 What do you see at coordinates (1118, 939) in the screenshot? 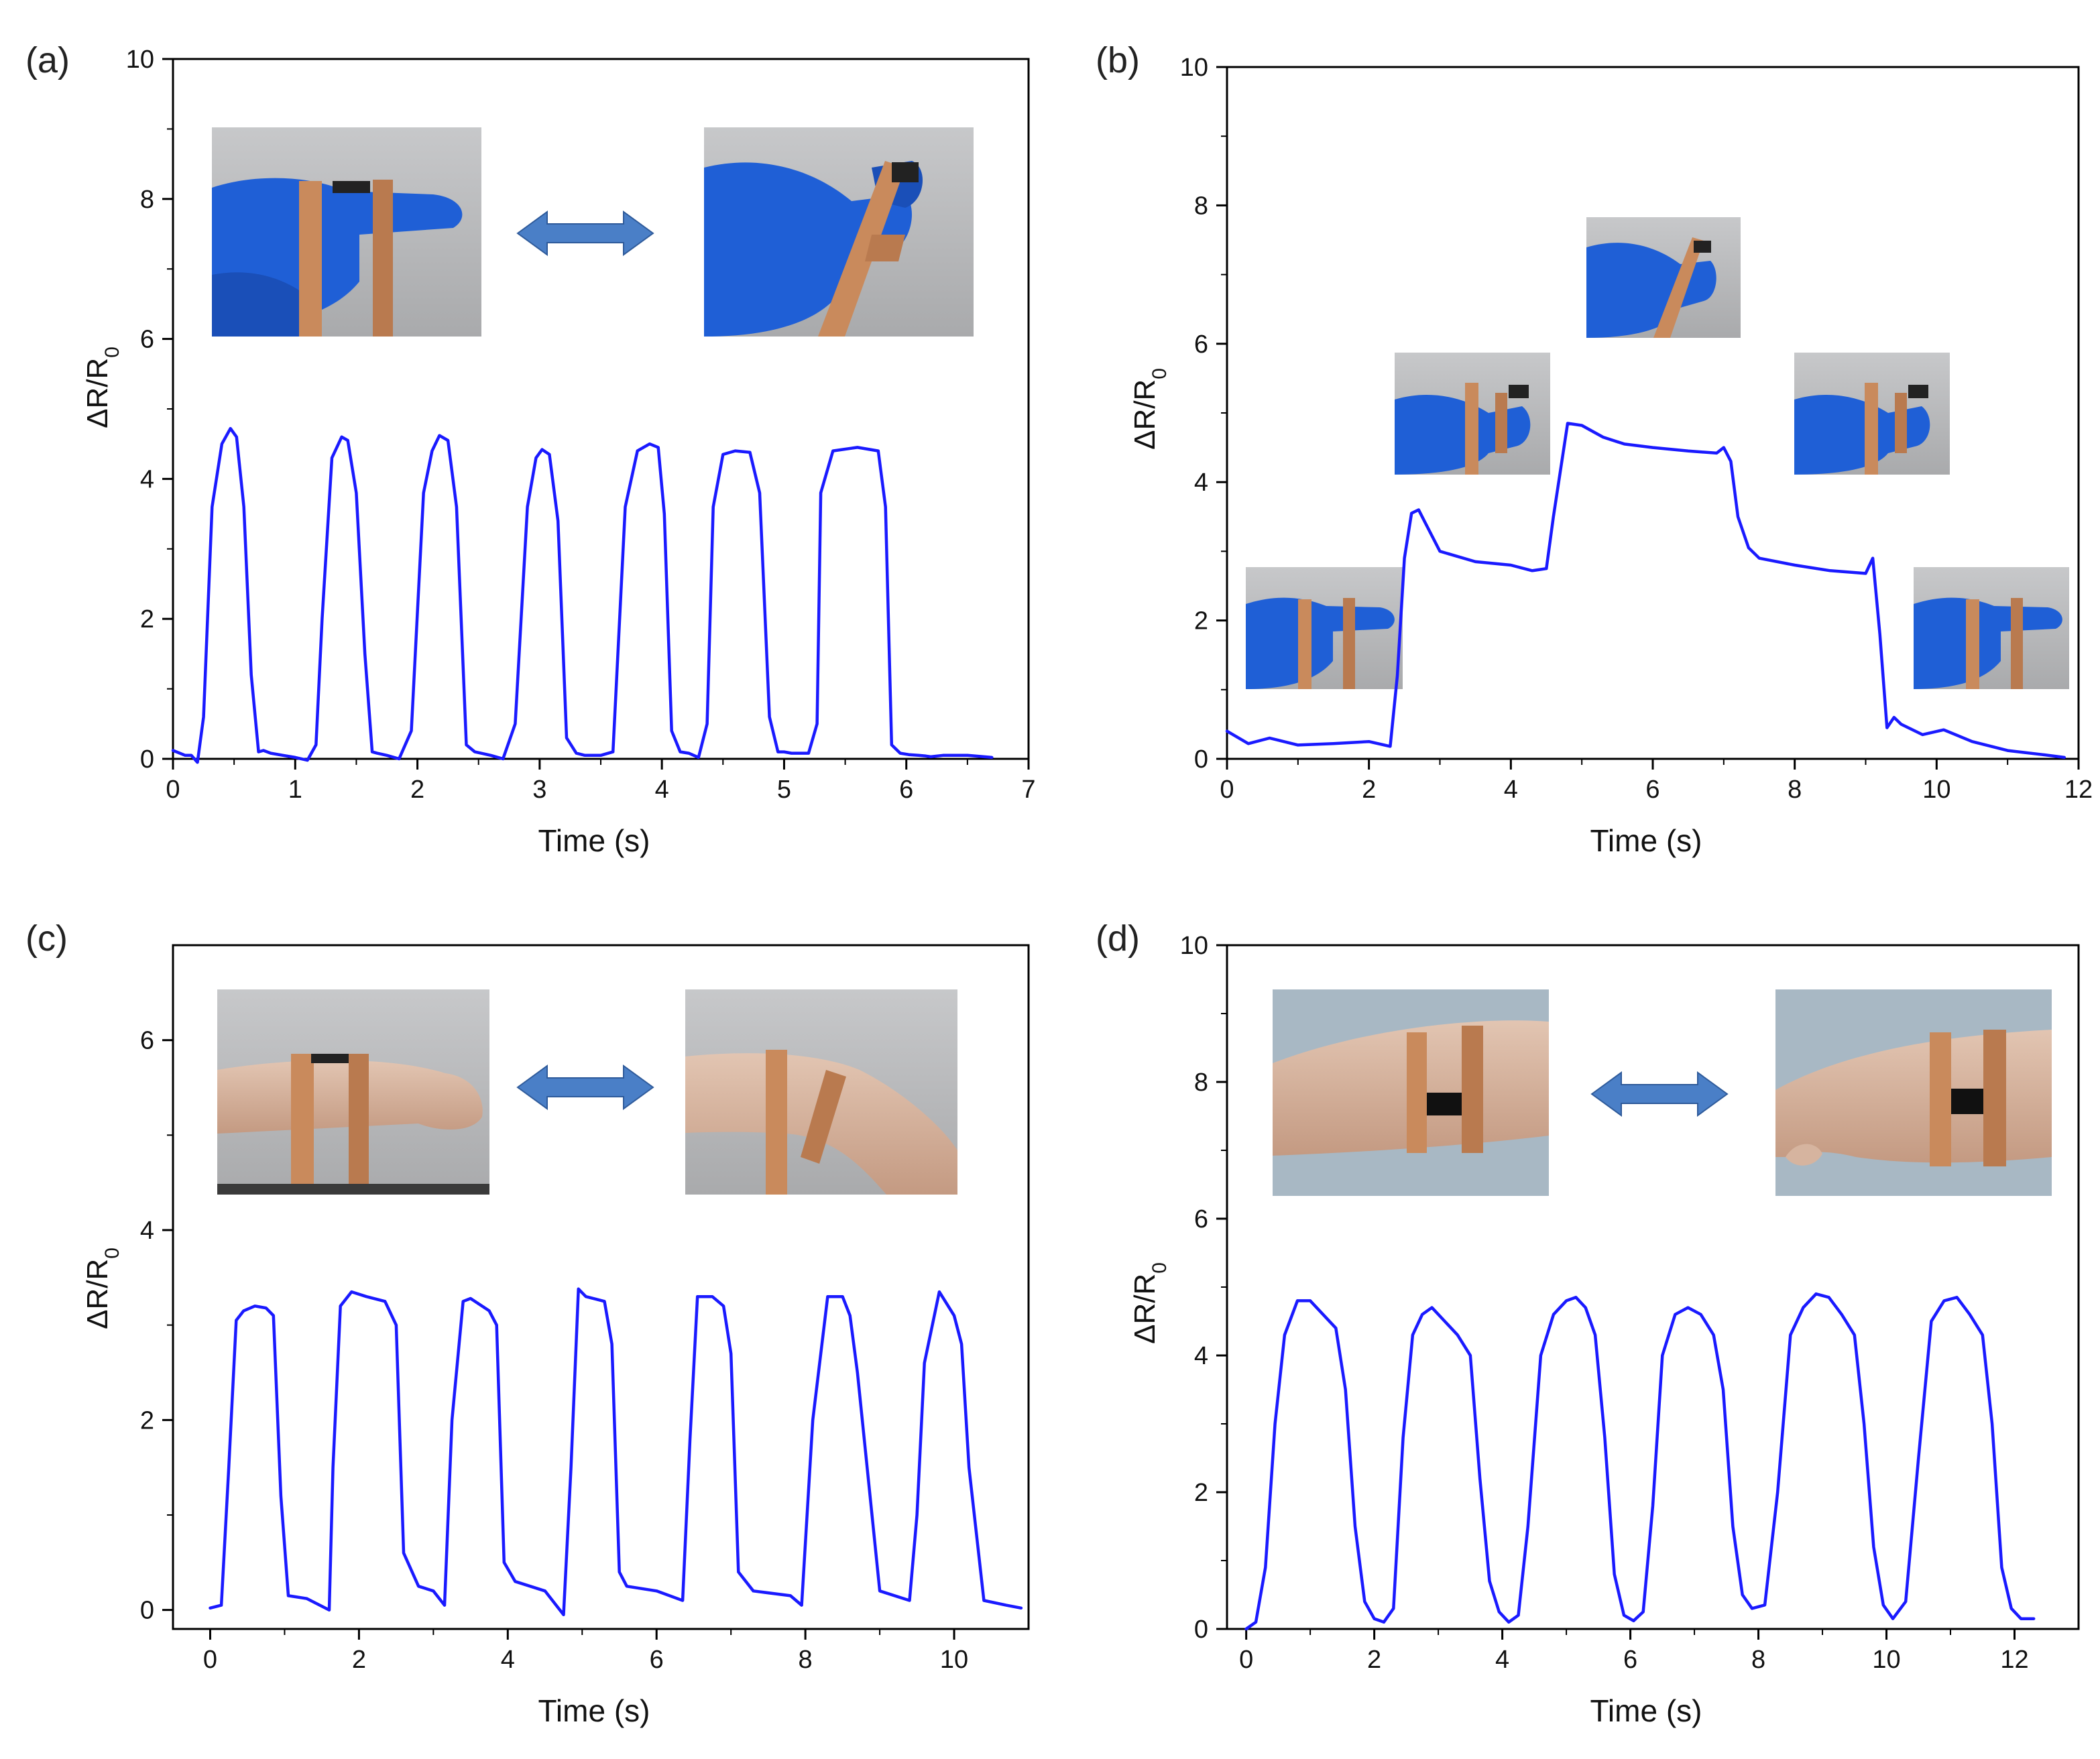
I see `panel-label-d: (d)` at bounding box center [1118, 939].